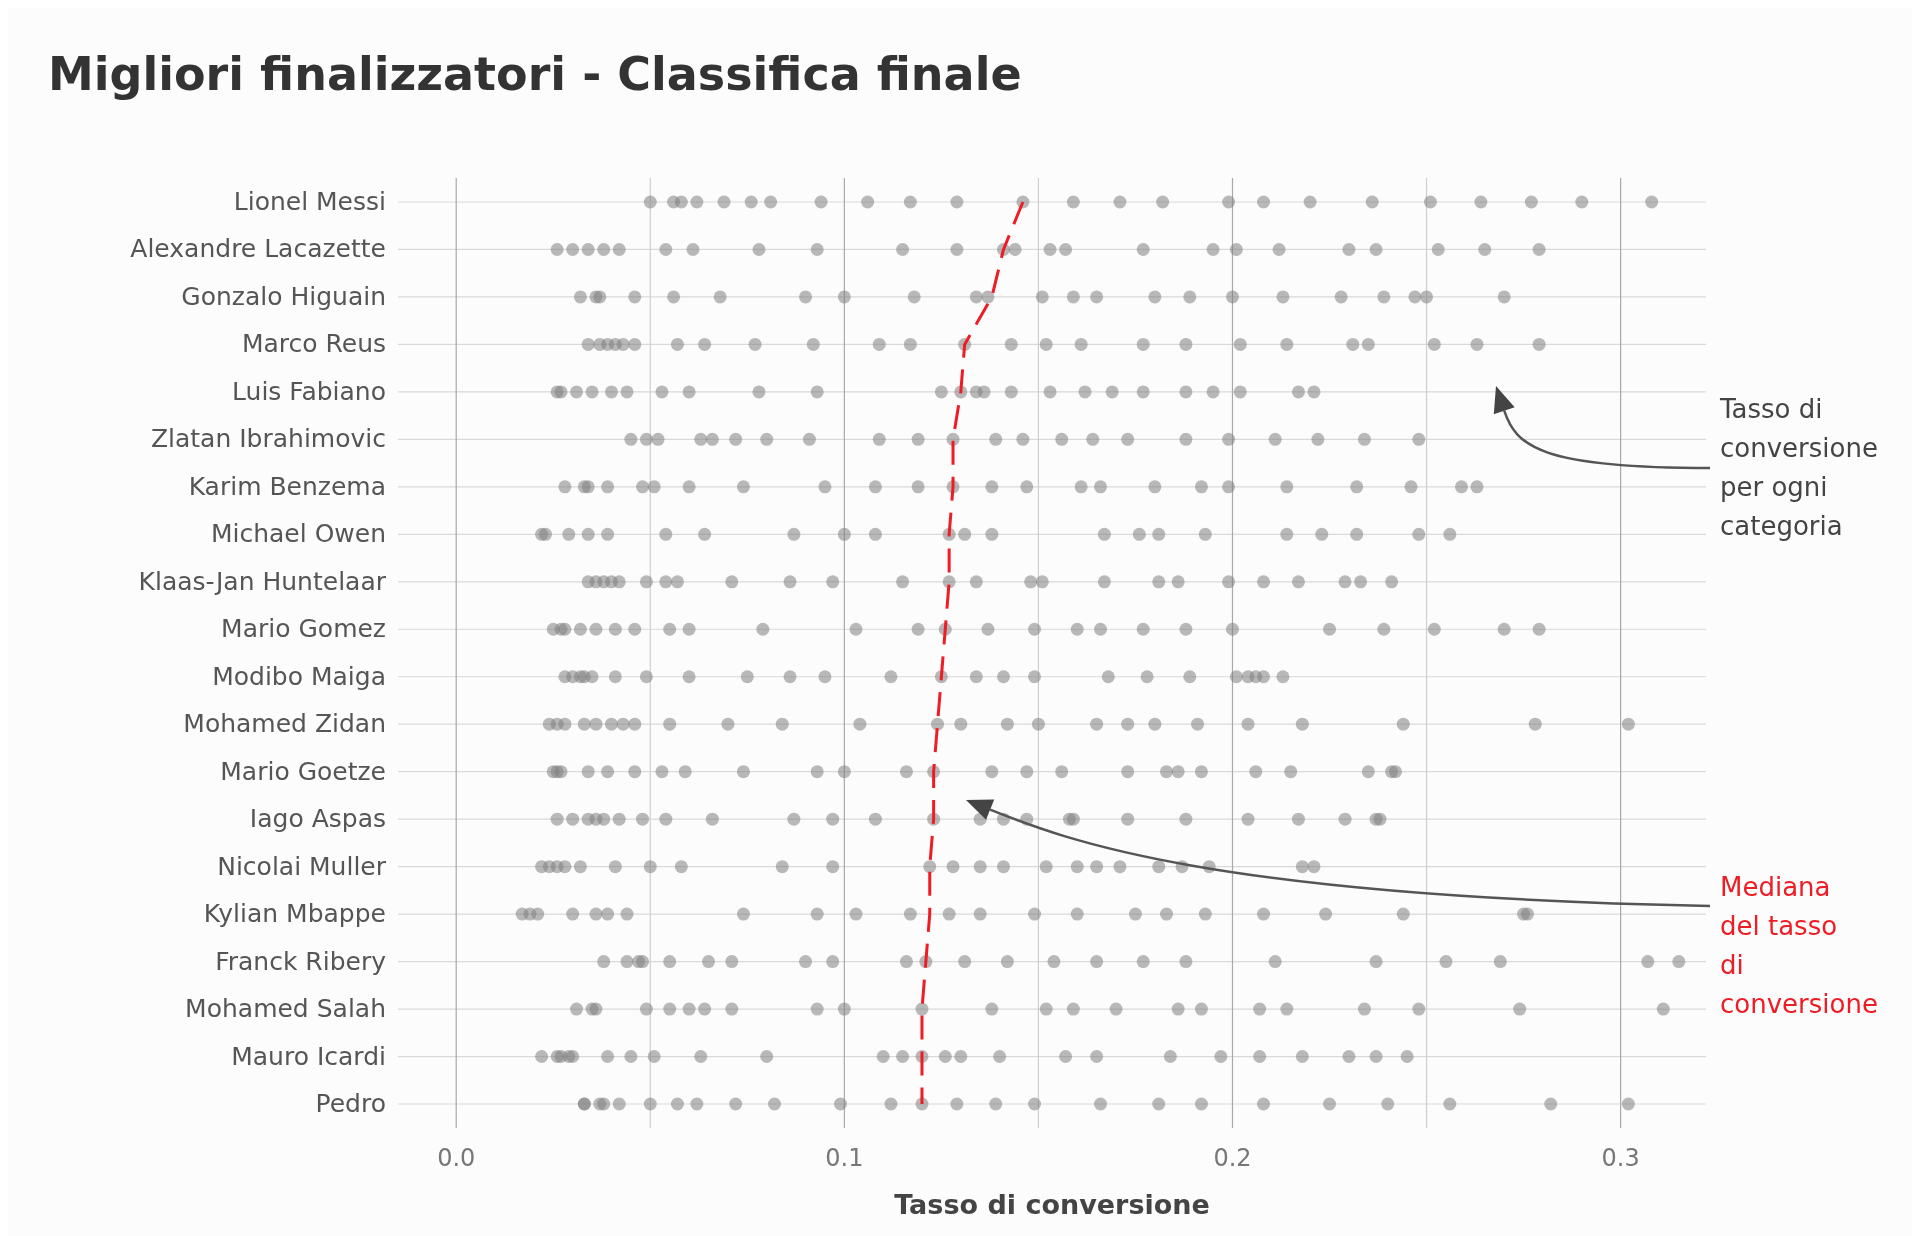  What do you see at coordinates (299, 676) in the screenshot?
I see `y-tick-label: Modibo Maiga` at bounding box center [299, 676].